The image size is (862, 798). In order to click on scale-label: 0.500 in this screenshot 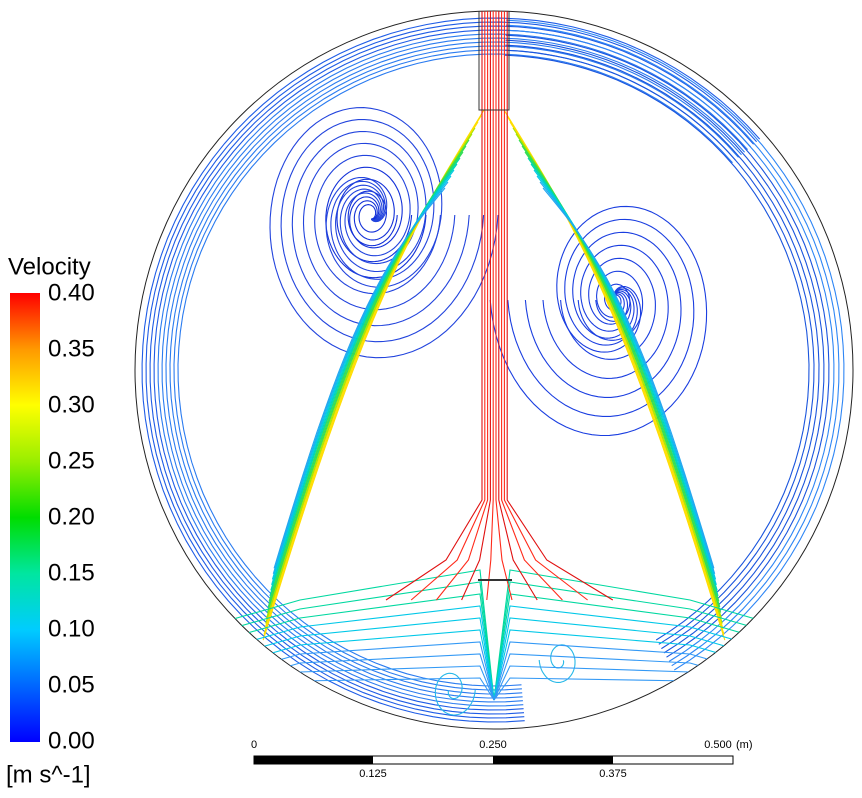, I will do `click(718, 745)`.